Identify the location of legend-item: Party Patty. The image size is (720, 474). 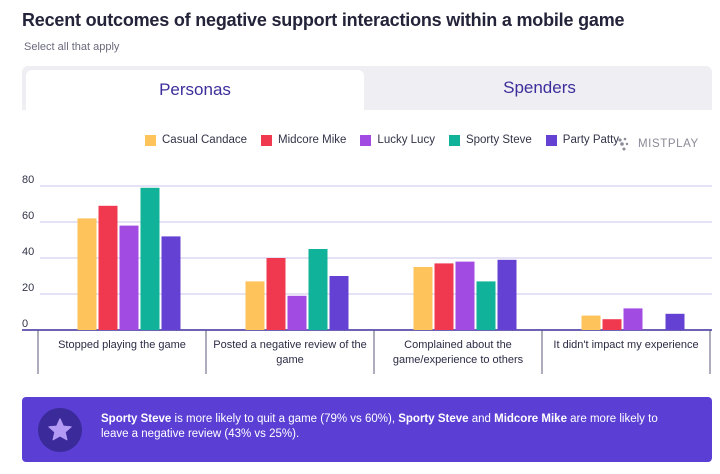
(582, 140).